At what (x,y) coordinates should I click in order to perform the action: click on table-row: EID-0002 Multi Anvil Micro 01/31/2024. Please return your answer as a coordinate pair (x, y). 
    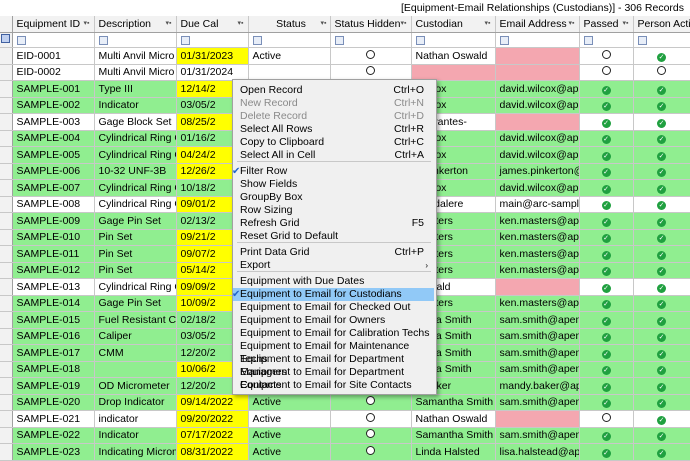
    Looking at the image, I should click on (345, 72).